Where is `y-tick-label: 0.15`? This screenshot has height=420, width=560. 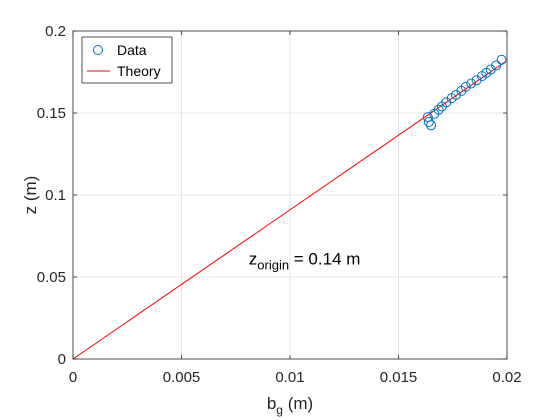 y-tick-label: 0.15 is located at coordinates (51, 113).